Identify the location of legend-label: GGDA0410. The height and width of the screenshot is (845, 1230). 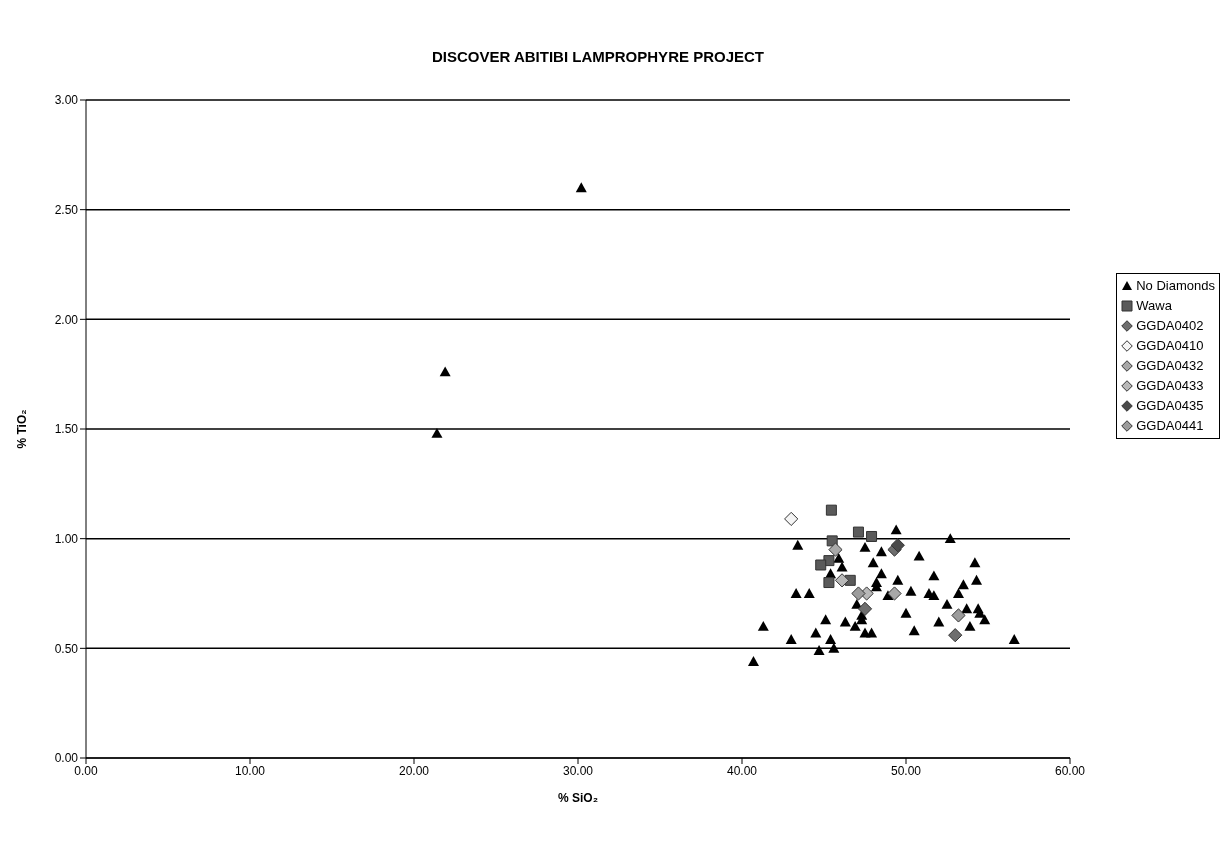
(1170, 346).